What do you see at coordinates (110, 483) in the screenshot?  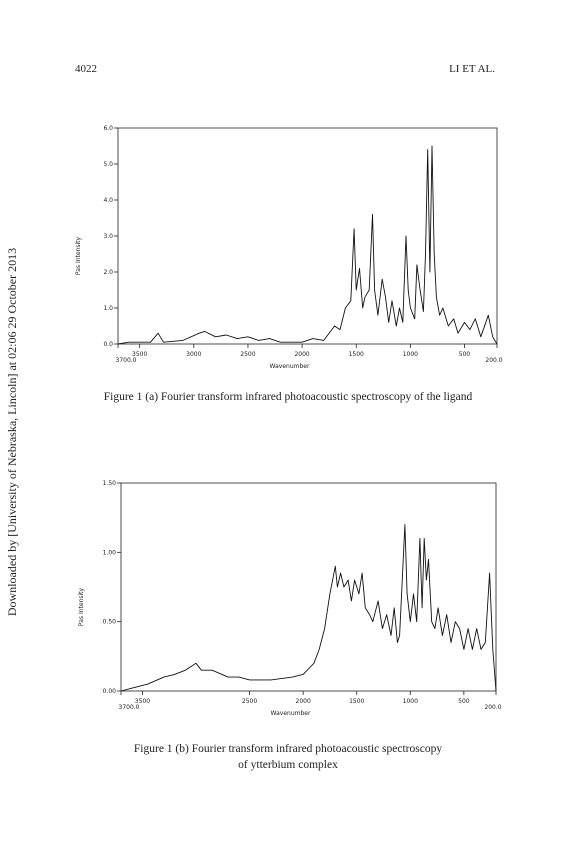 I see `y-tick-label: 1.50` at bounding box center [110, 483].